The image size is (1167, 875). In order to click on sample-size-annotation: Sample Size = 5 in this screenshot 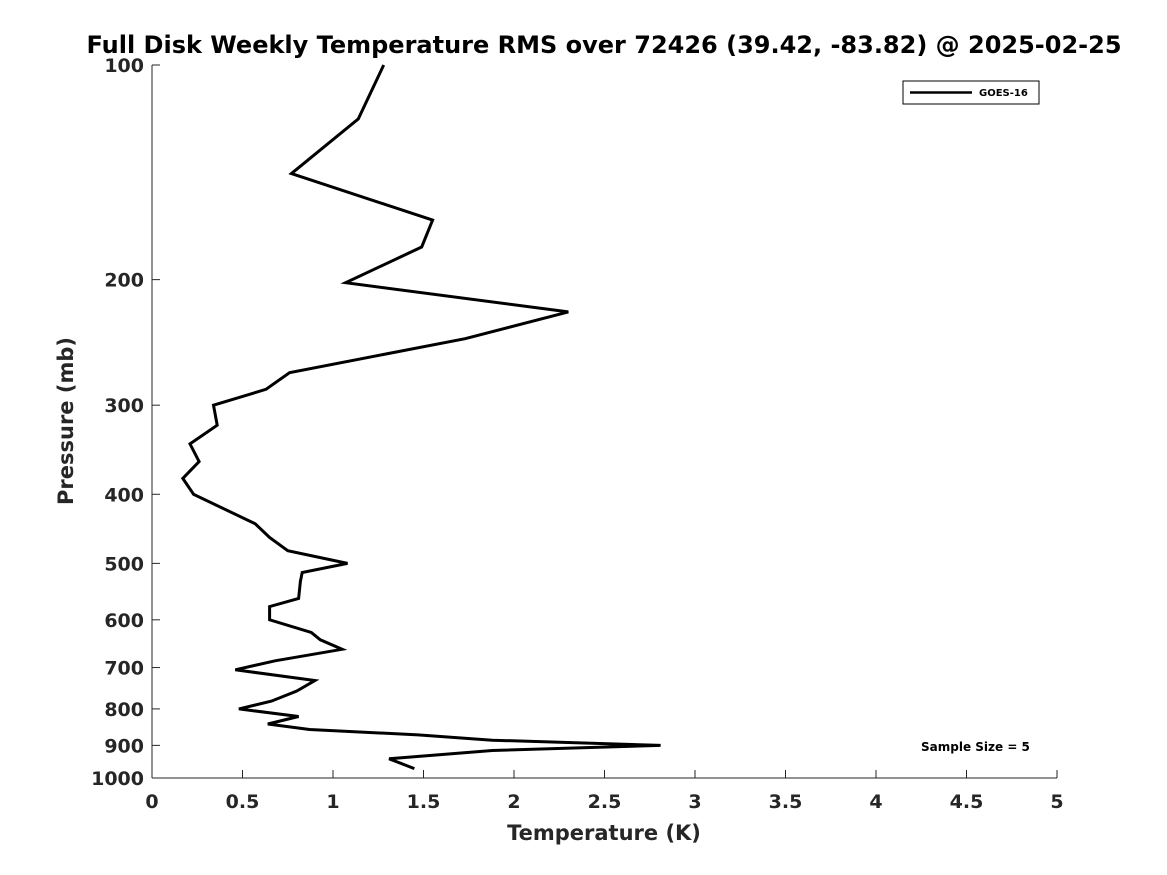, I will do `click(975, 747)`.